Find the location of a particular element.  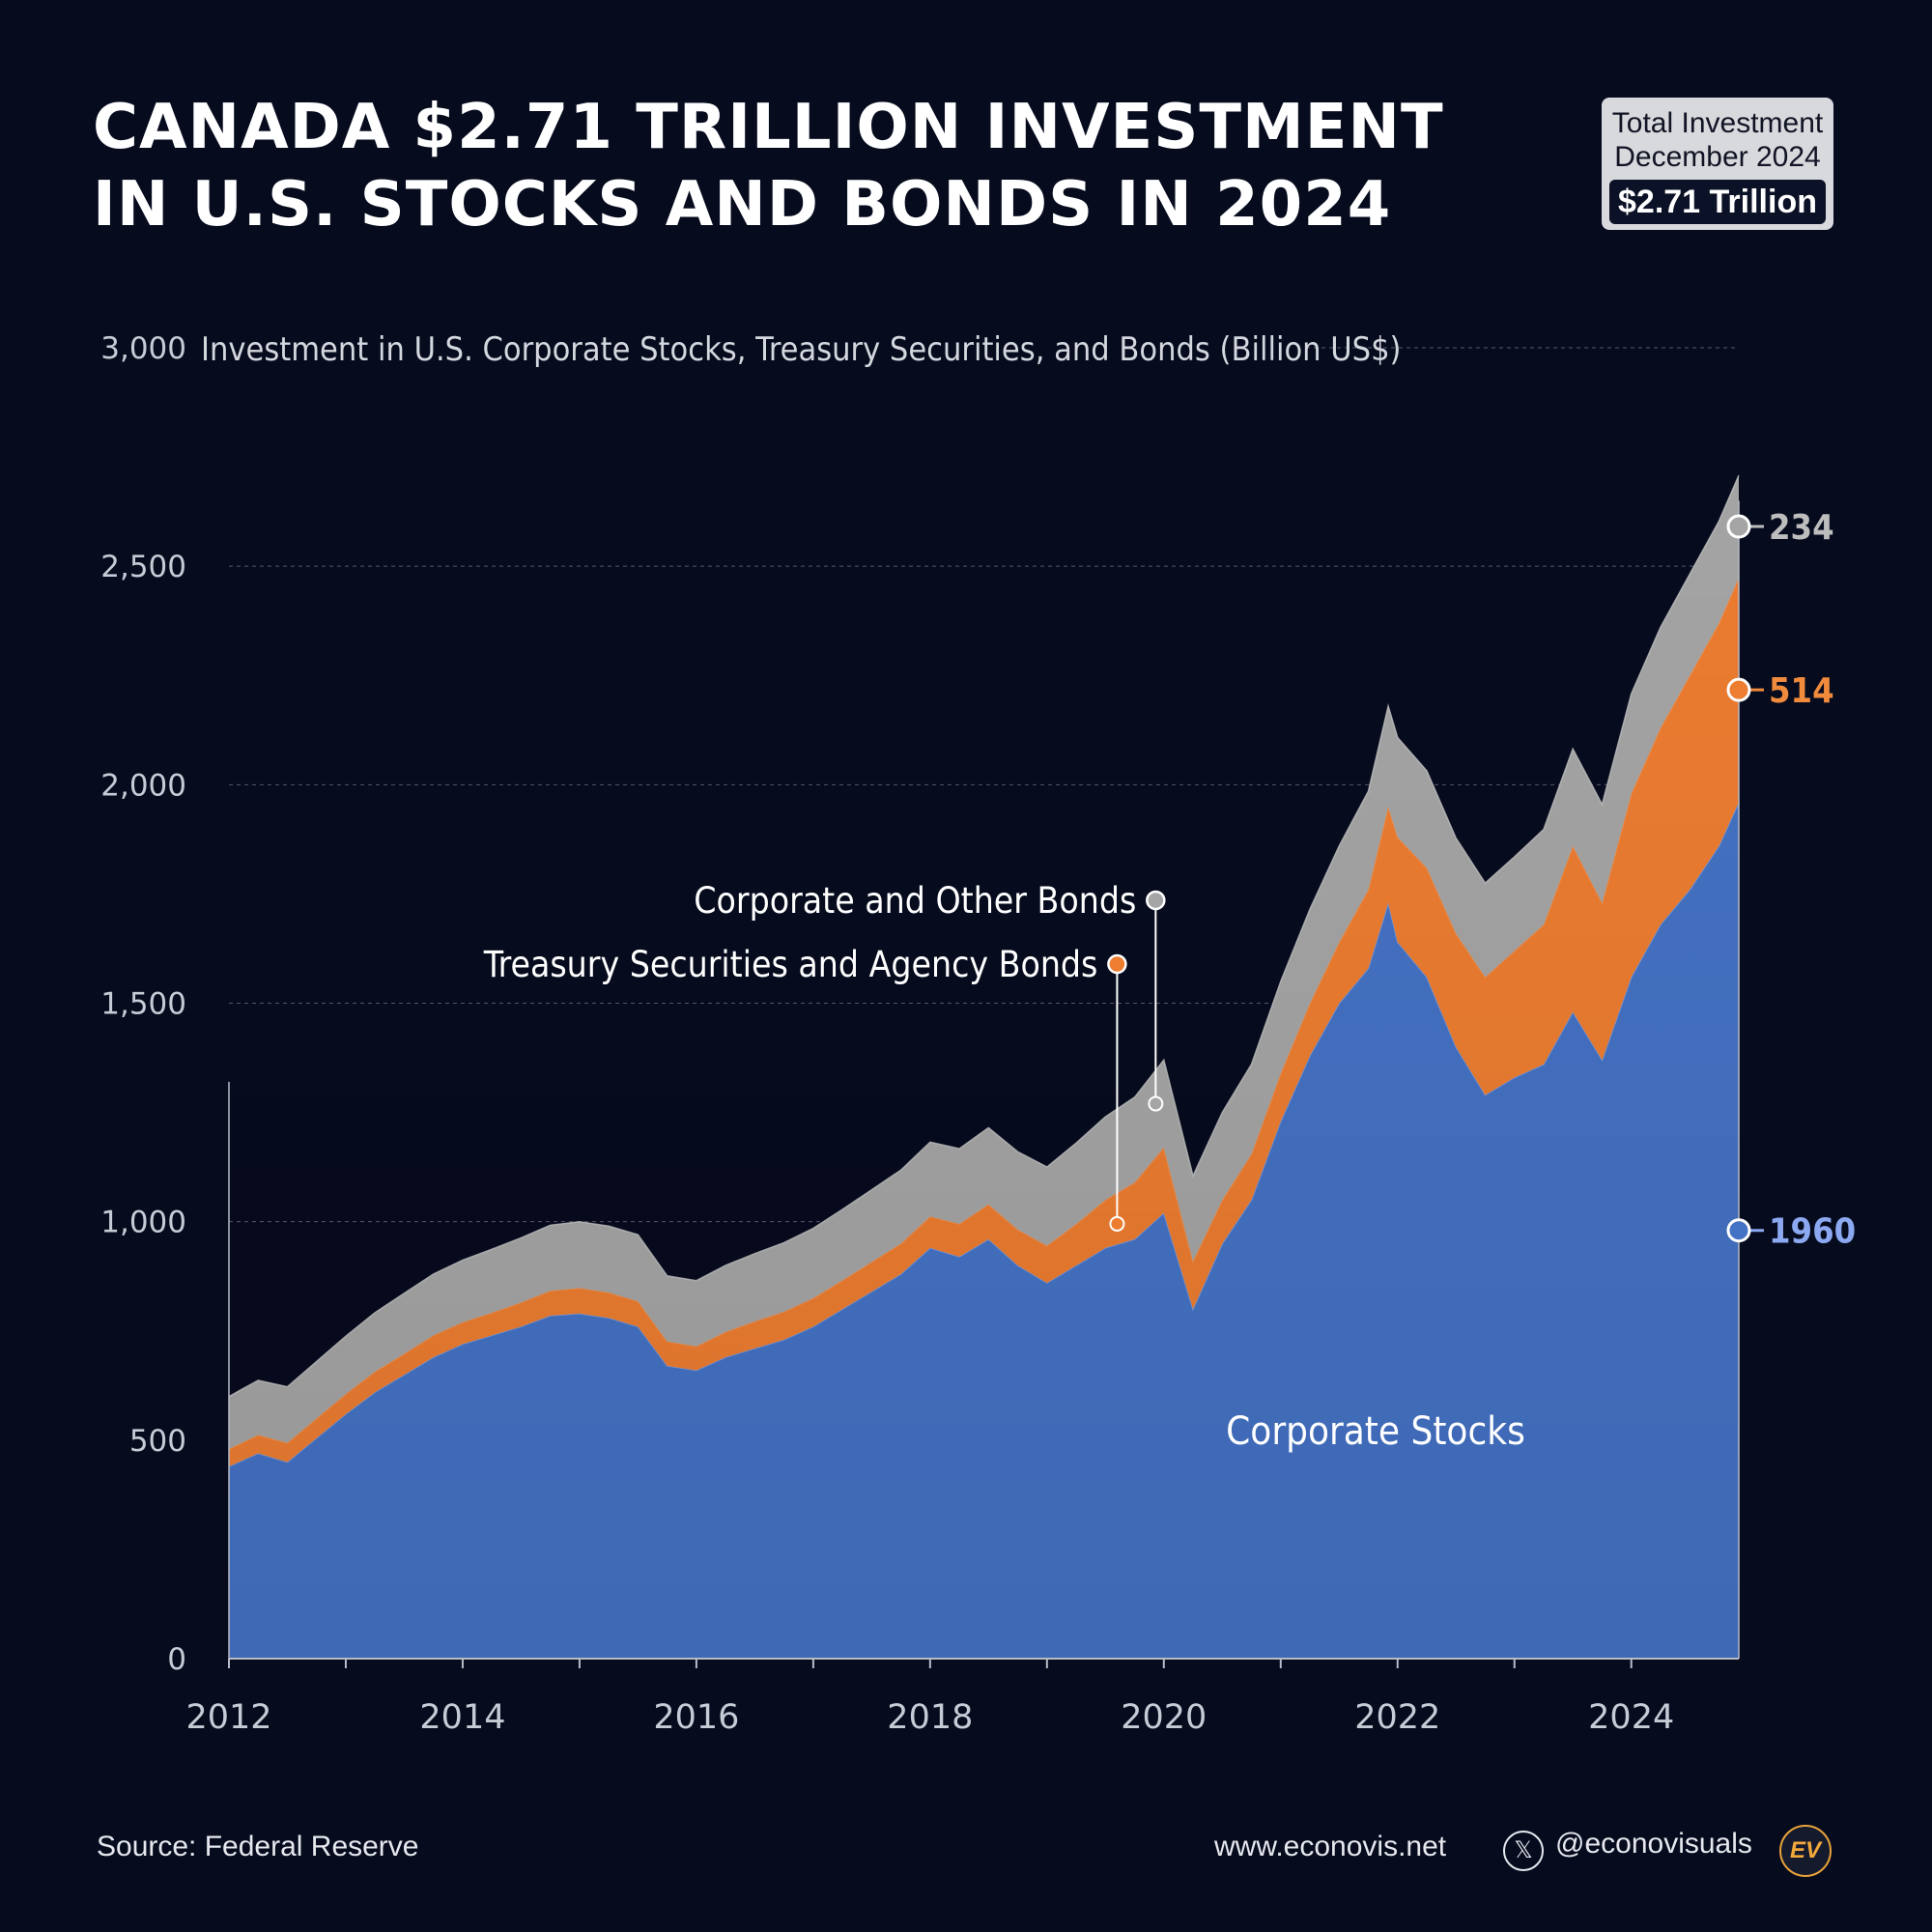

x-tick-label: 2018 is located at coordinates (930, 1717).